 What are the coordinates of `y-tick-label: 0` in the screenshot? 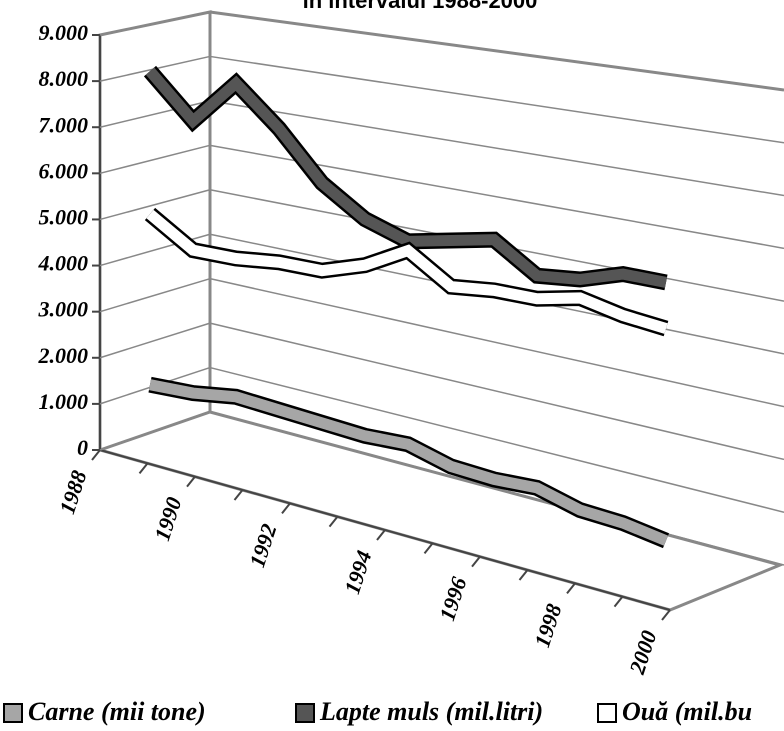 It's located at (82, 447).